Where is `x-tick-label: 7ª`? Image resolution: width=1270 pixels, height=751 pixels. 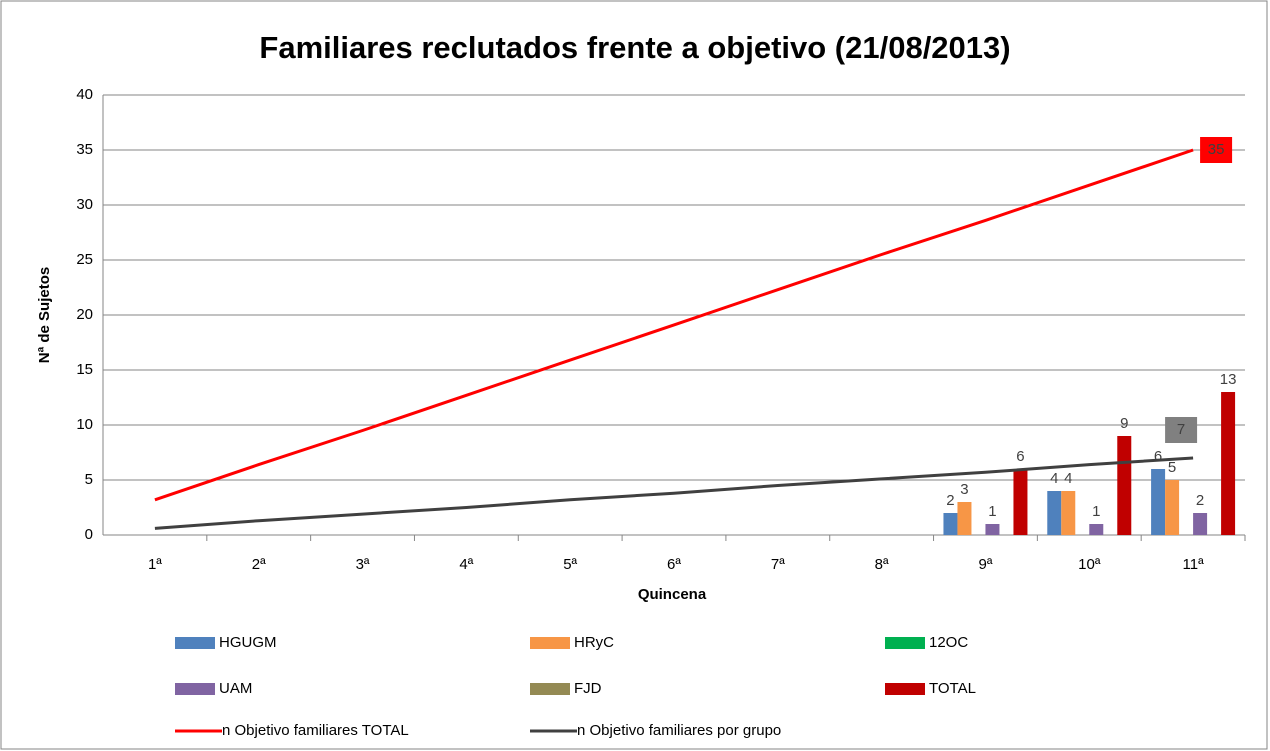 x-tick-label: 7ª is located at coordinates (778, 564).